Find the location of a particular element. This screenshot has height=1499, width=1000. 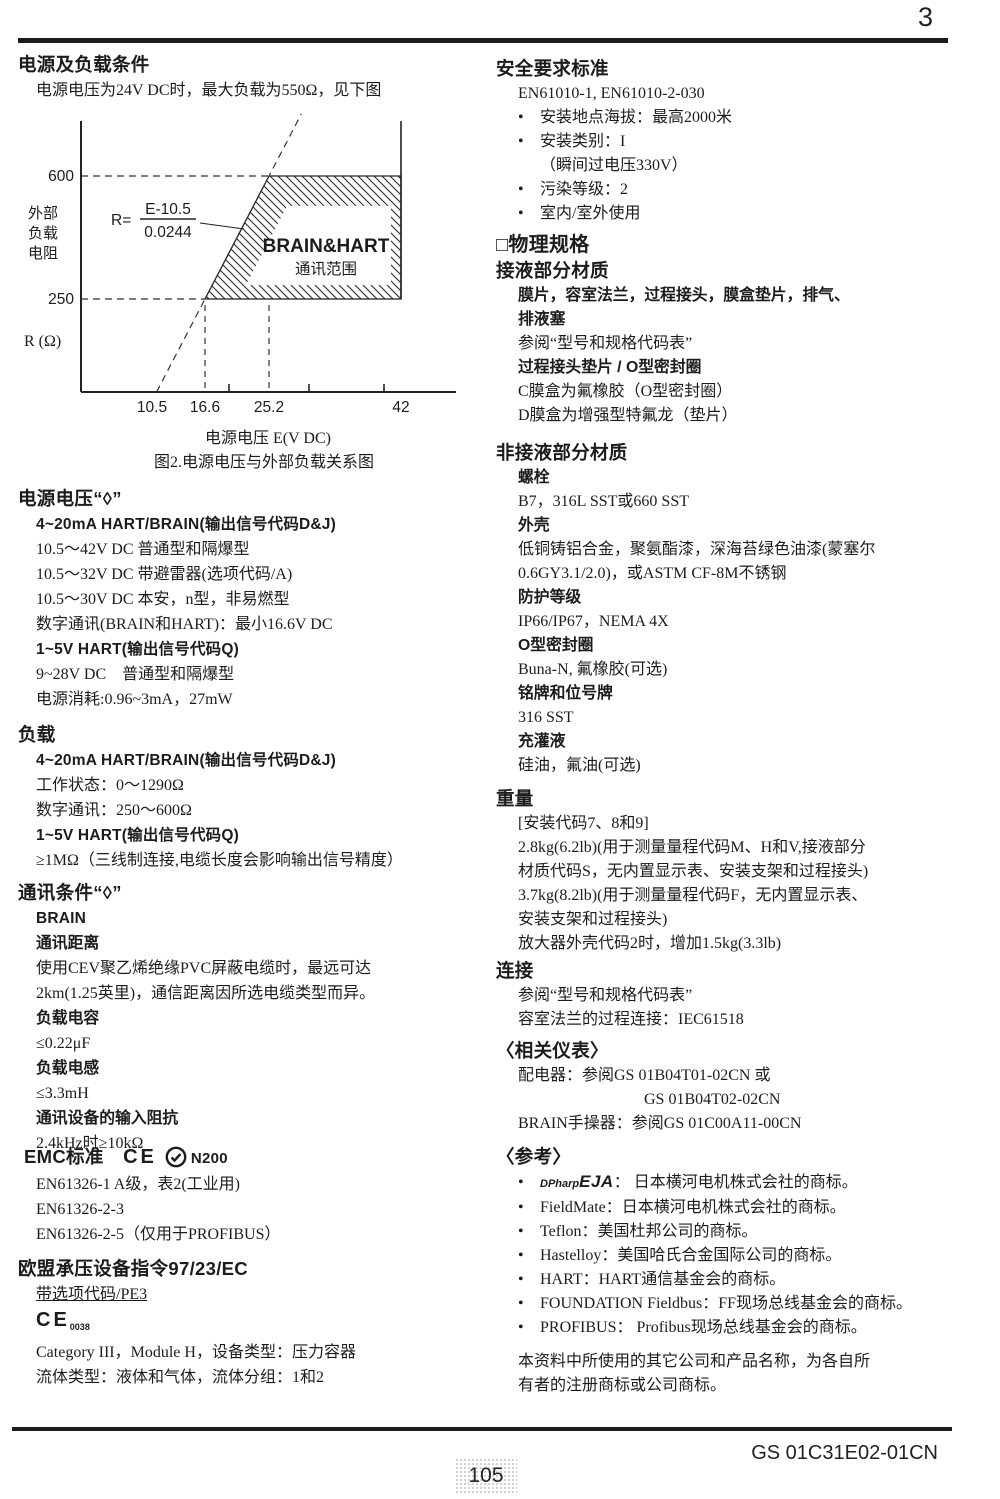

xtick-10-5: 10.5 is located at coordinates (152, 407).